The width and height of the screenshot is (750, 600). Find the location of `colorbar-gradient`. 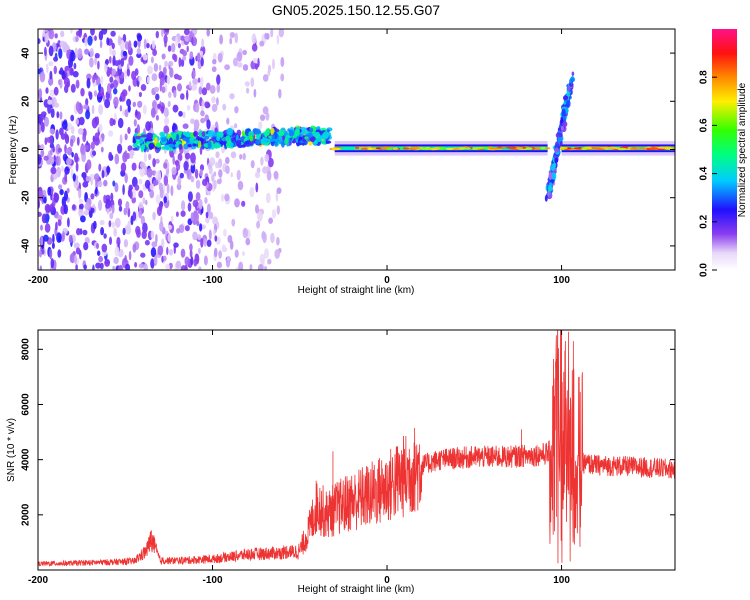

colorbar-gradient is located at coordinates (724, 149).